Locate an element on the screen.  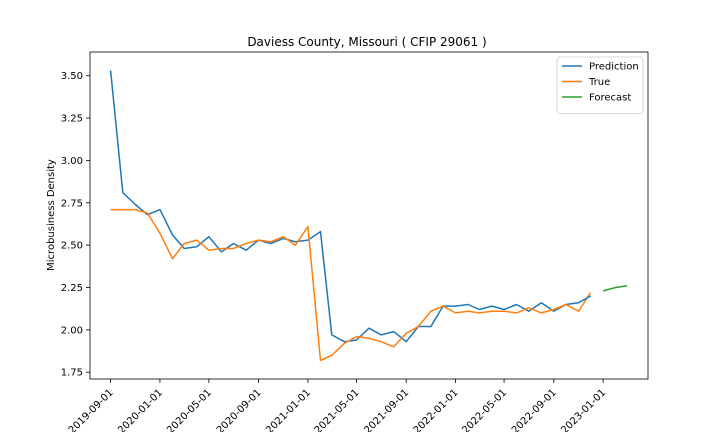
x-tick-label: 2020-05-01 is located at coordinates (189, 409).